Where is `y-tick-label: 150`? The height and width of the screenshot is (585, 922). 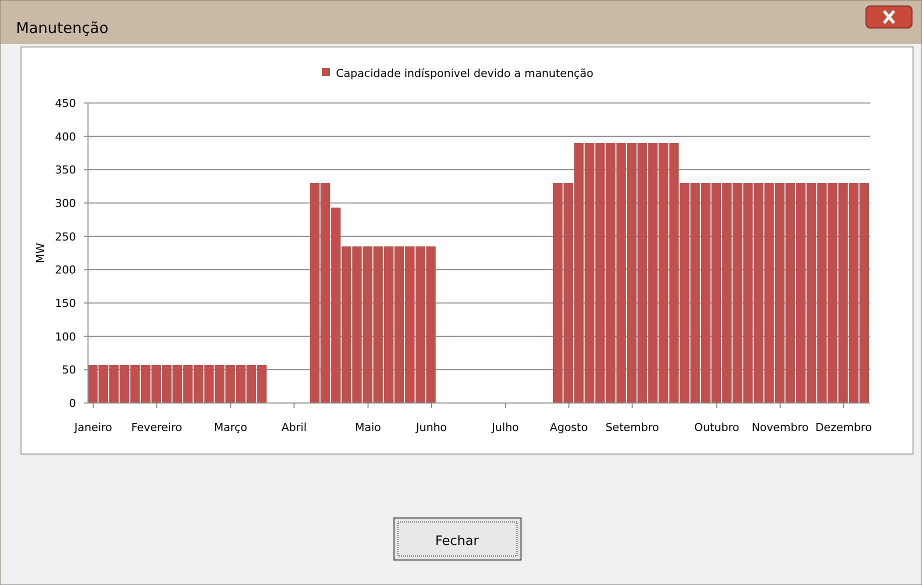 y-tick-label: 150 is located at coordinates (65, 303).